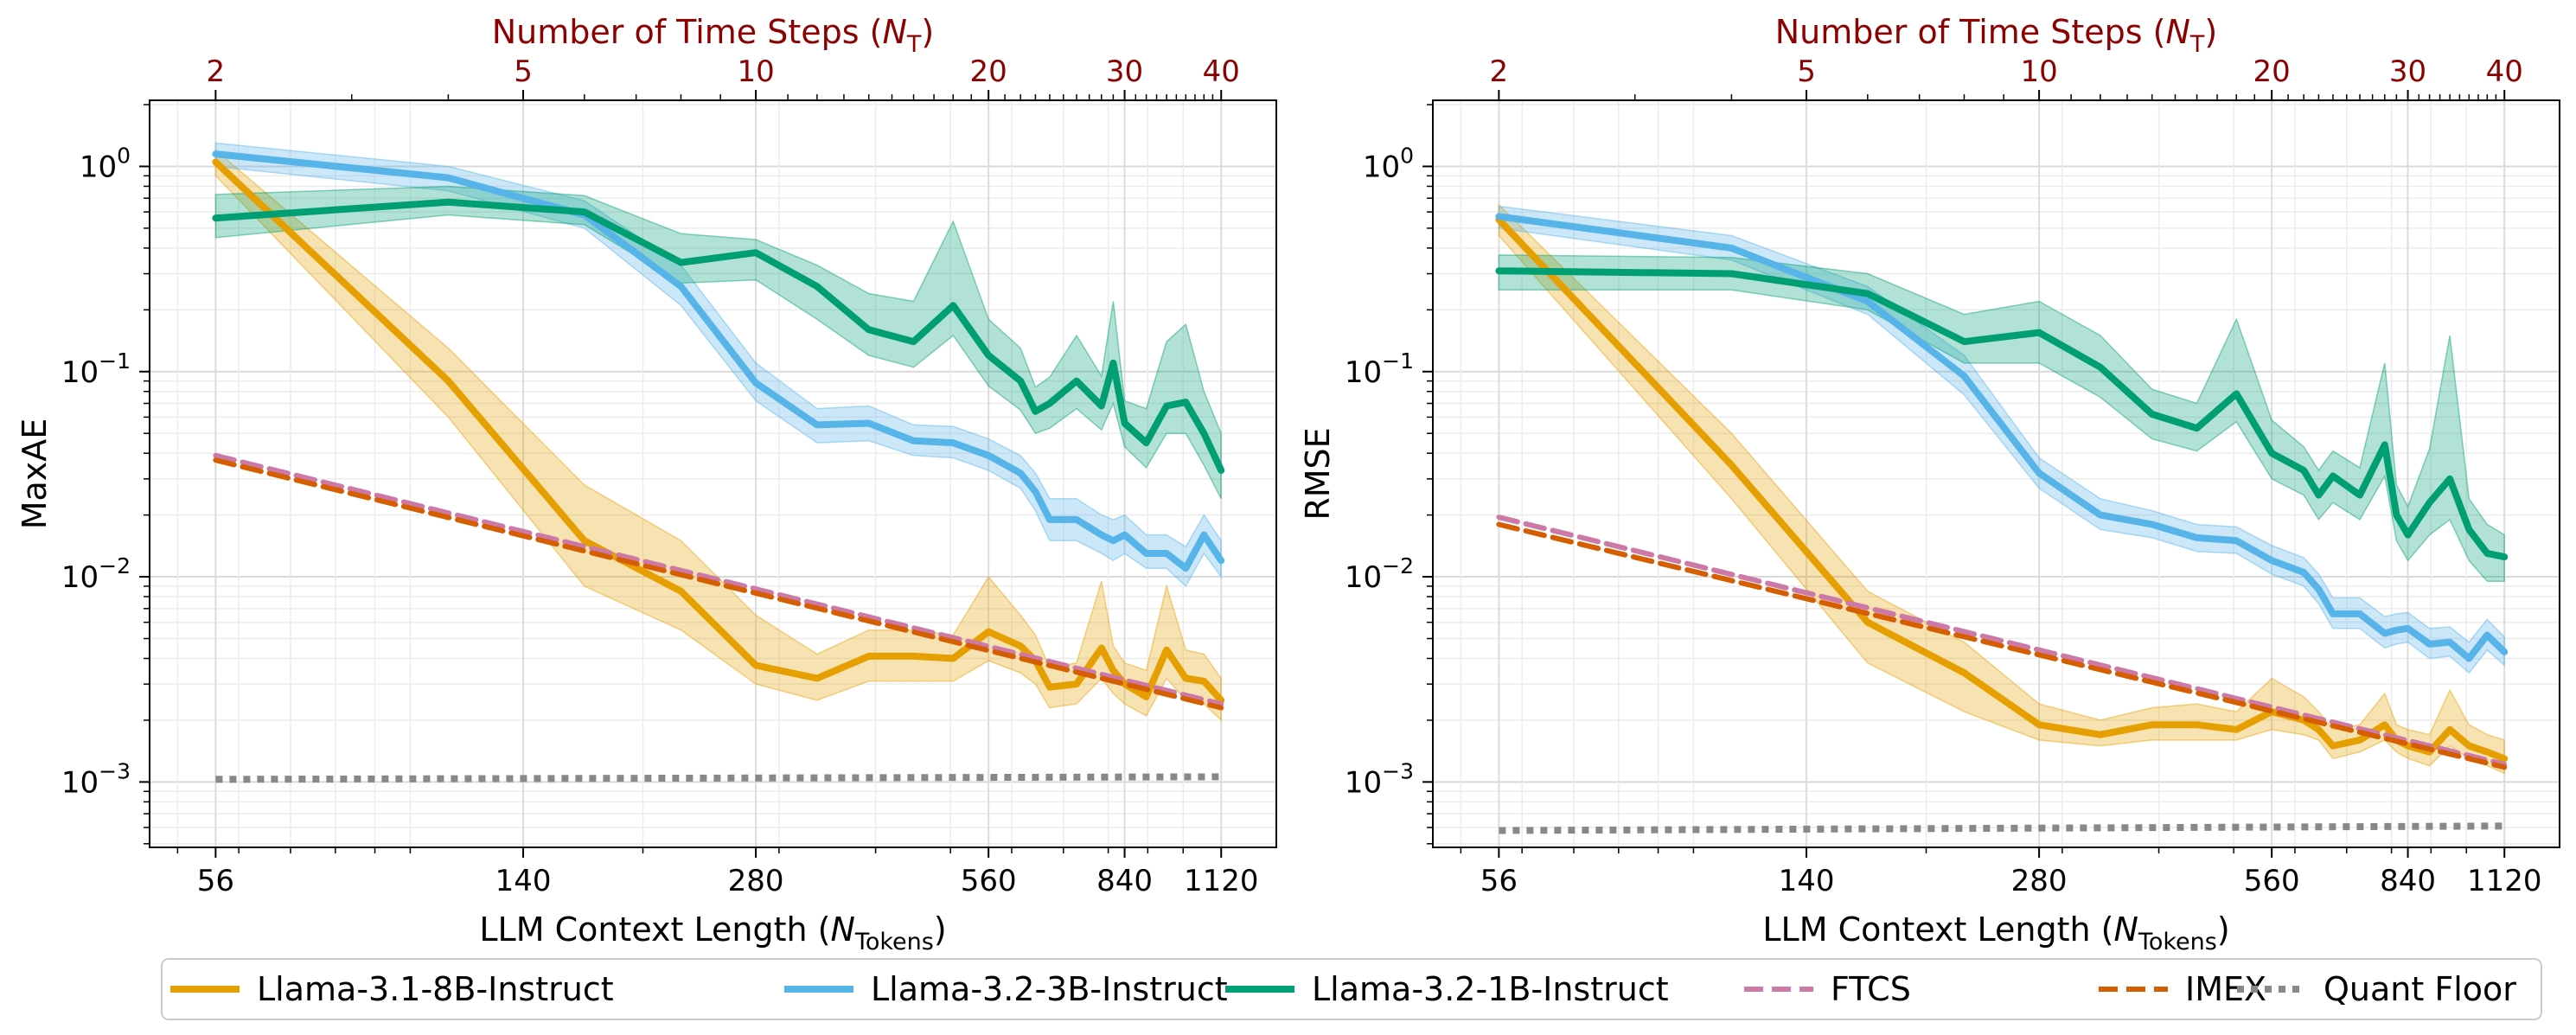  Describe the element at coordinates (35, 474) in the screenshot. I see `y-axis-title: MaxAE` at that location.